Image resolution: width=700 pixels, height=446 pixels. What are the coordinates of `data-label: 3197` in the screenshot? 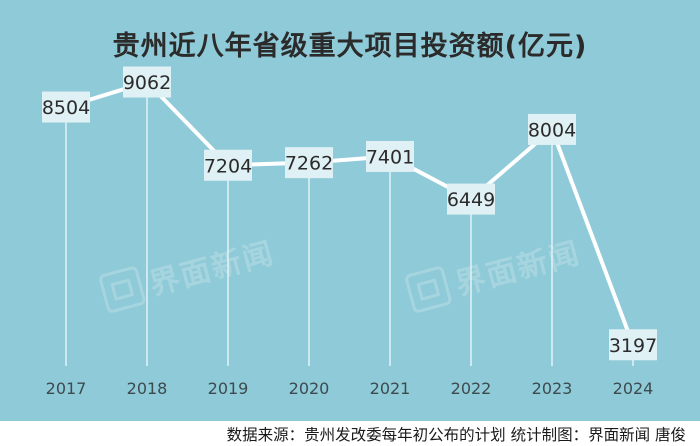 It's located at (633, 346).